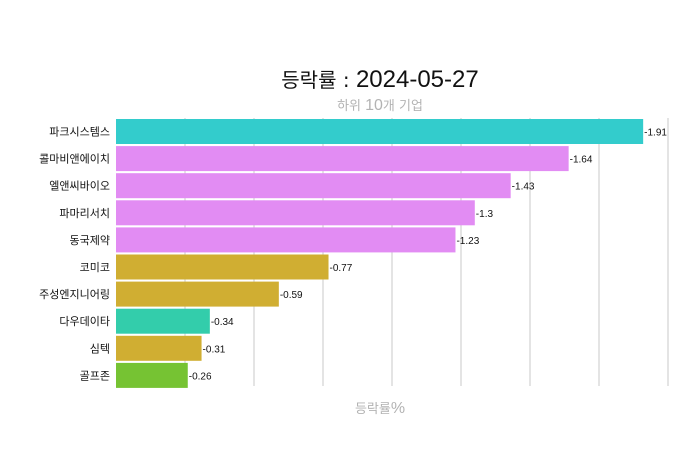 Image resolution: width=700 pixels, height=475 pixels. What do you see at coordinates (581, 160) in the screenshot?
I see `value-label: -1.64` at bounding box center [581, 160].